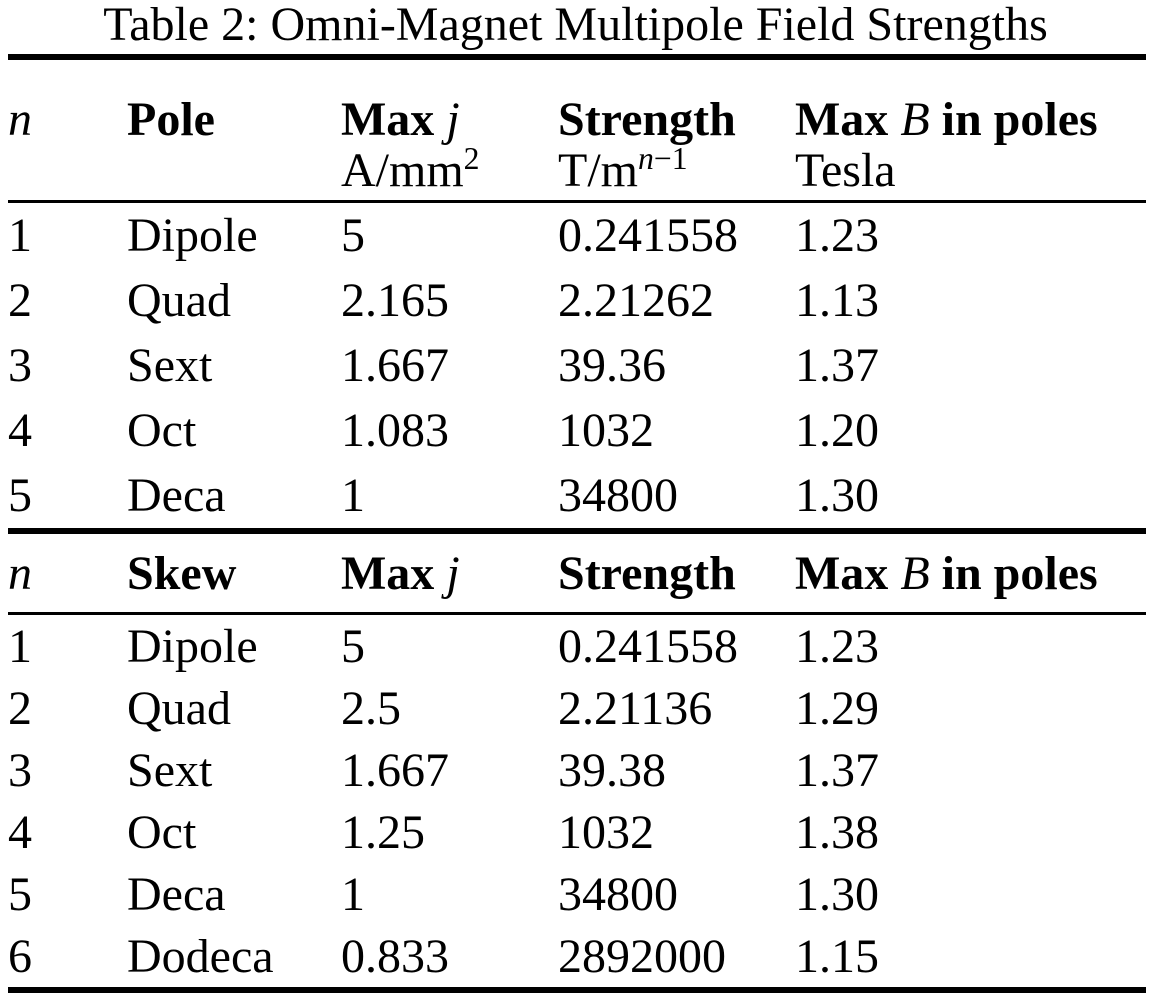 The height and width of the screenshot is (1005, 1151). What do you see at coordinates (200, 956) in the screenshot?
I see `cell-pole: Dodeca` at bounding box center [200, 956].